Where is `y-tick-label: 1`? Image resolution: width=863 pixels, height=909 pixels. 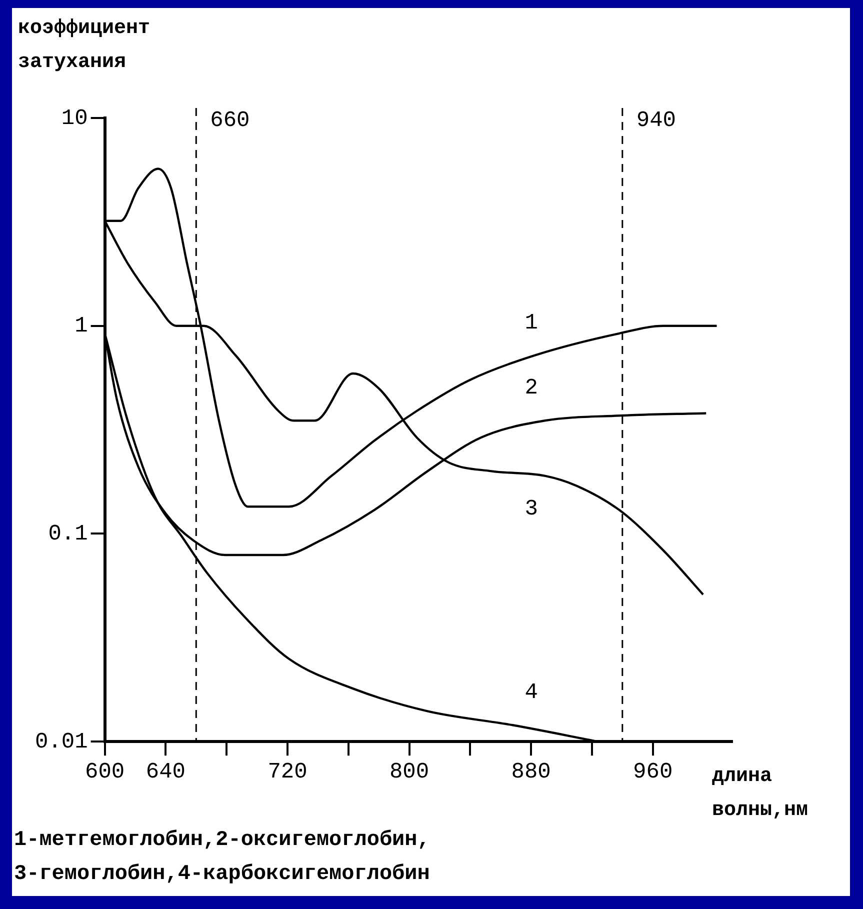 y-tick-label: 1 is located at coordinates (81, 326).